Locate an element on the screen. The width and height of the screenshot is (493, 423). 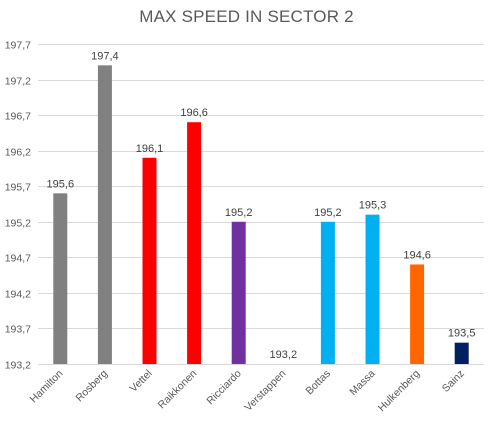
data-label: 195,3 is located at coordinates (373, 206).